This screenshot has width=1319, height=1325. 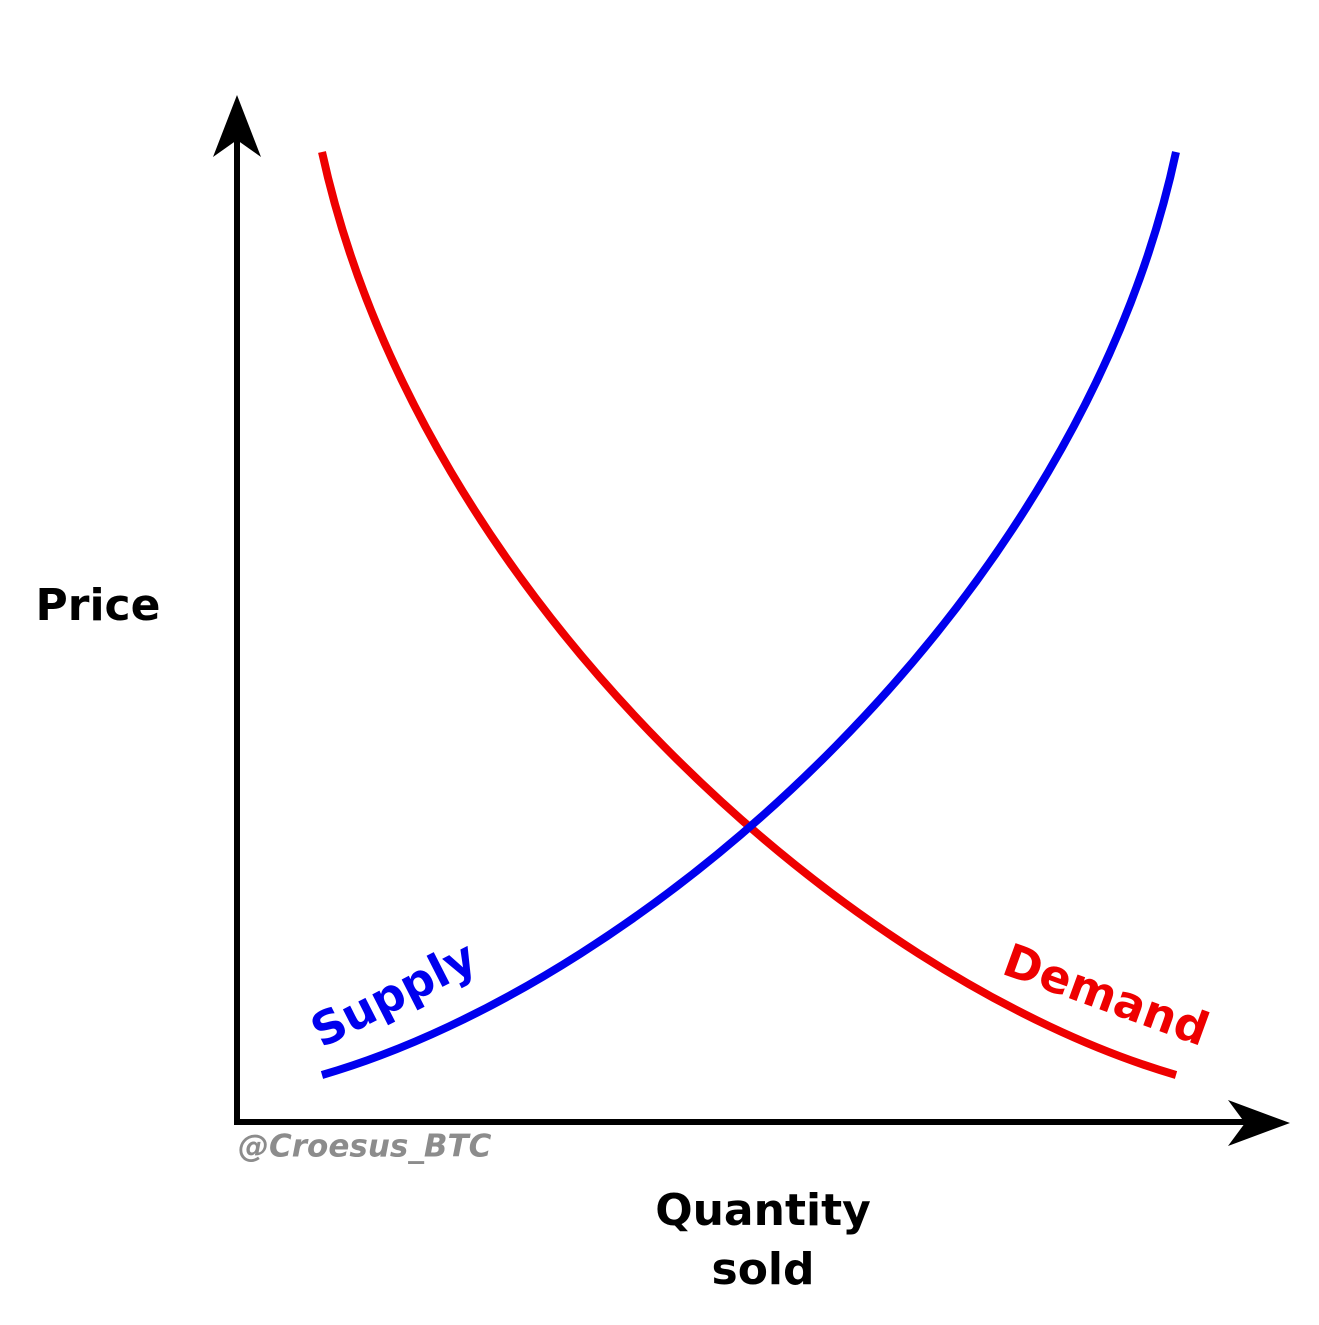 I want to click on x-axis-label: sold, so click(x=763, y=1269).